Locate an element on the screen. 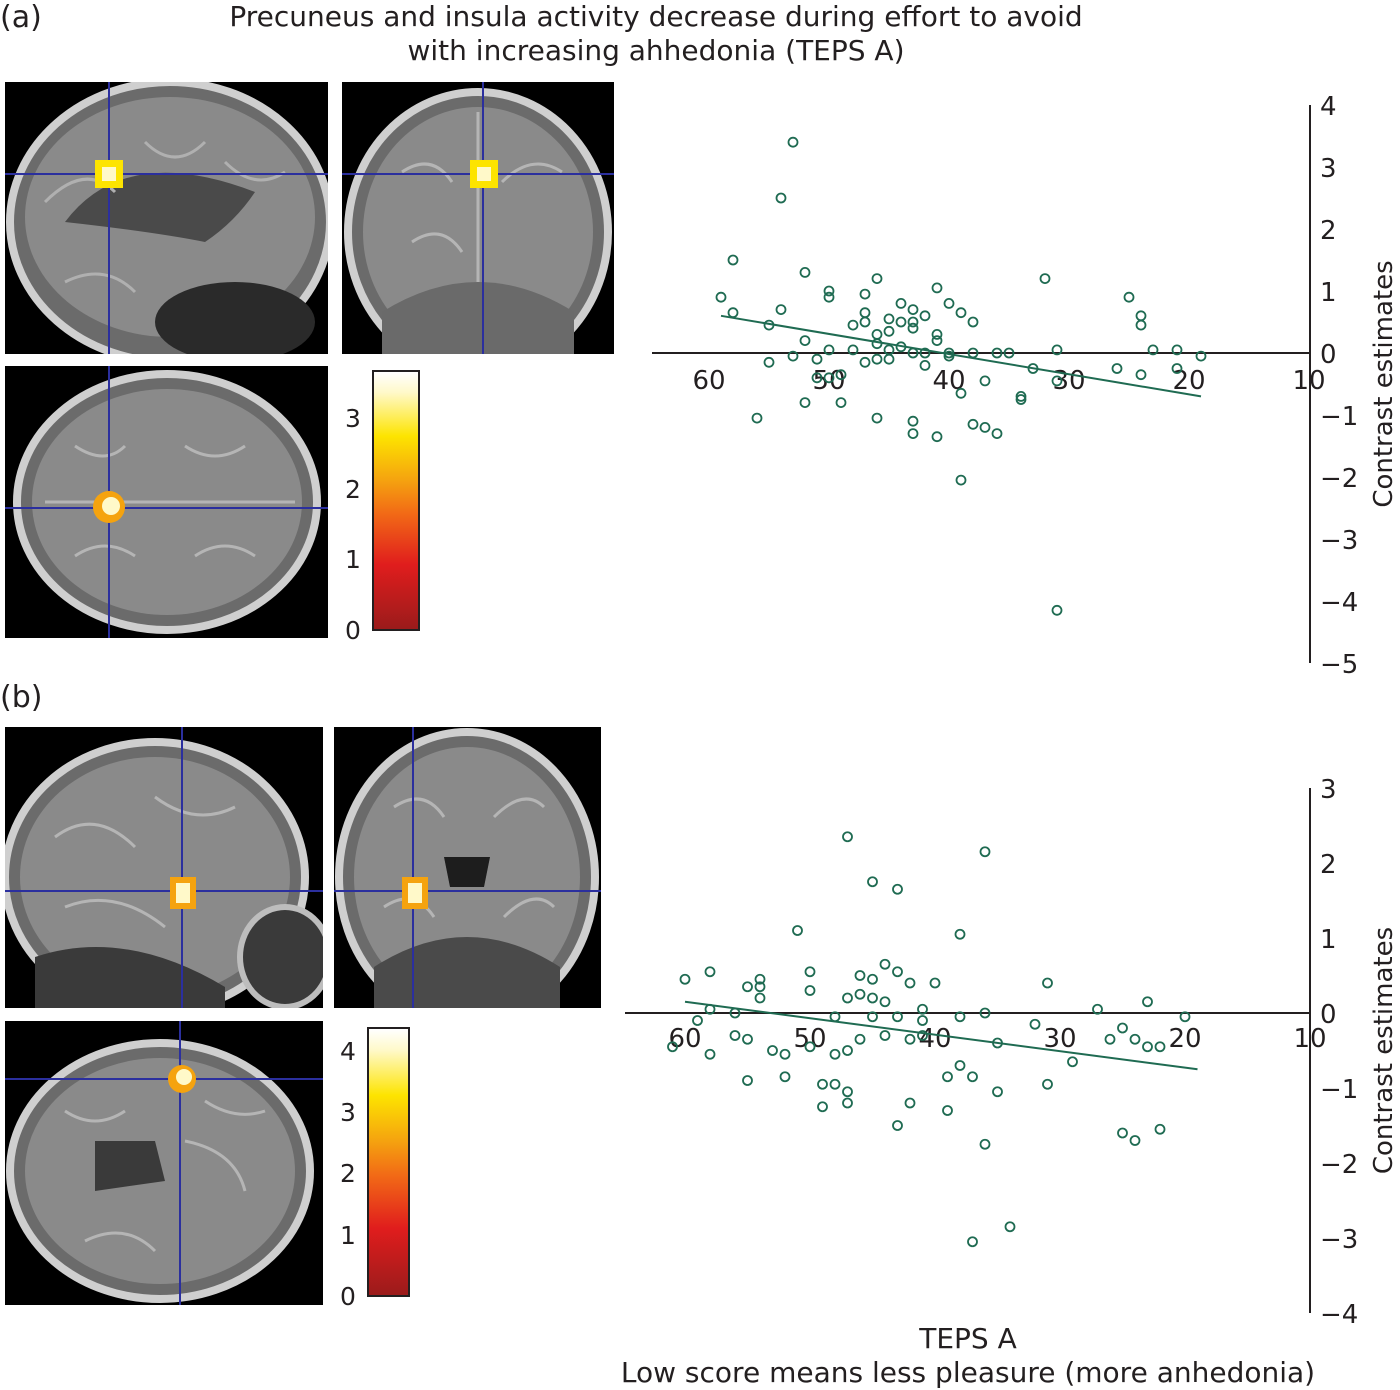  xlabel-line1: TEPS A is located at coordinates (968, 1338).